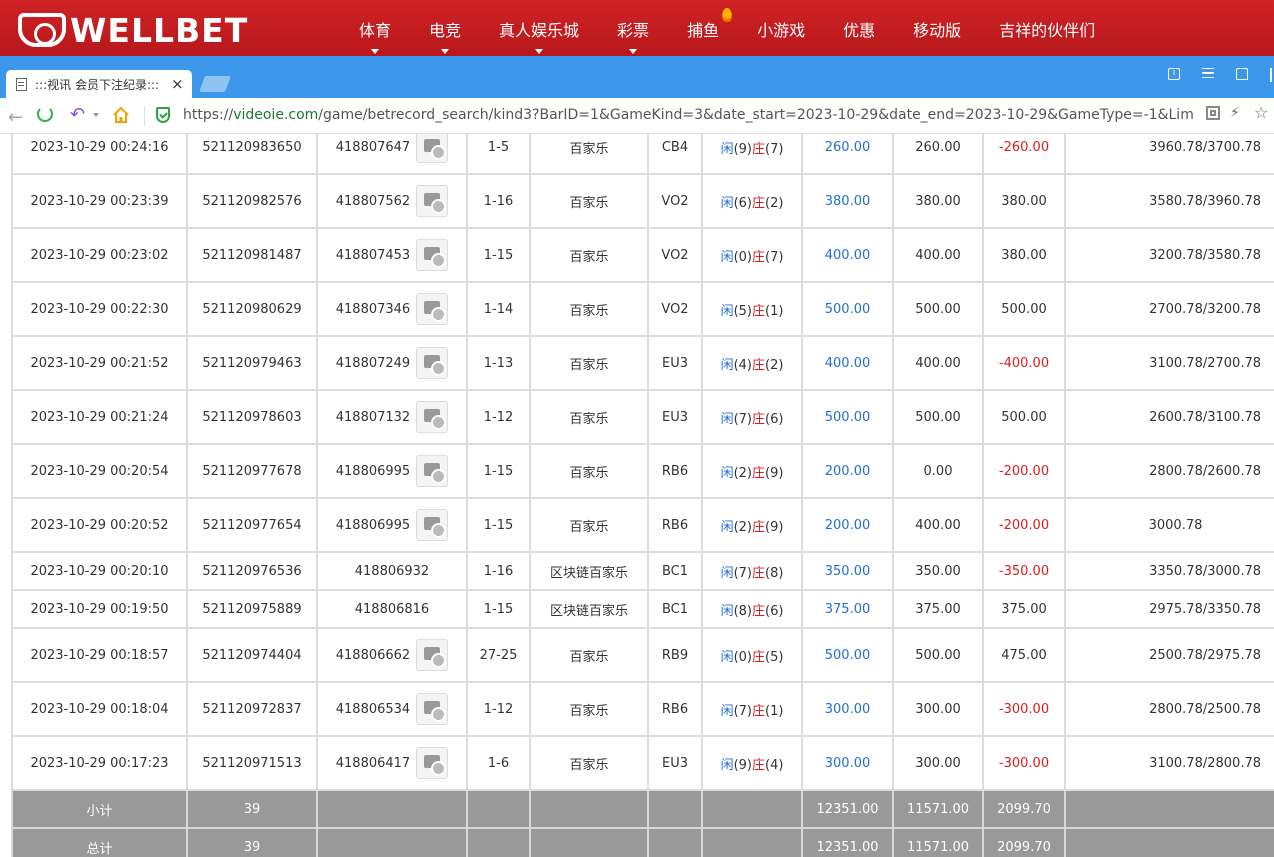  What do you see at coordinates (727, 15) in the screenshot?
I see `flame-hot-icon` at bounding box center [727, 15].